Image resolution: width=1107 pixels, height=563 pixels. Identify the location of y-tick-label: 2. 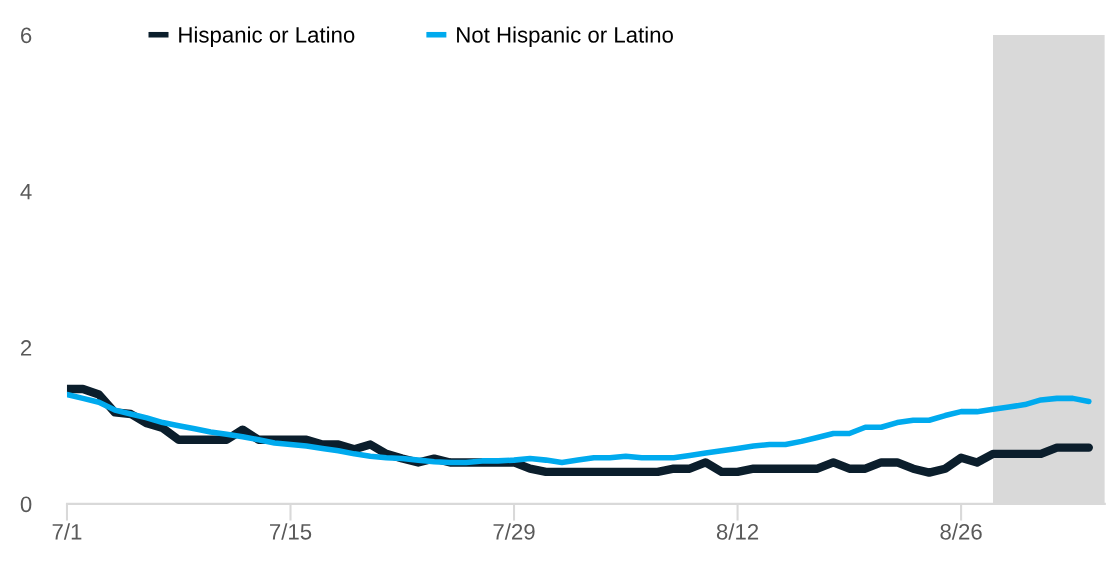
(26, 348).